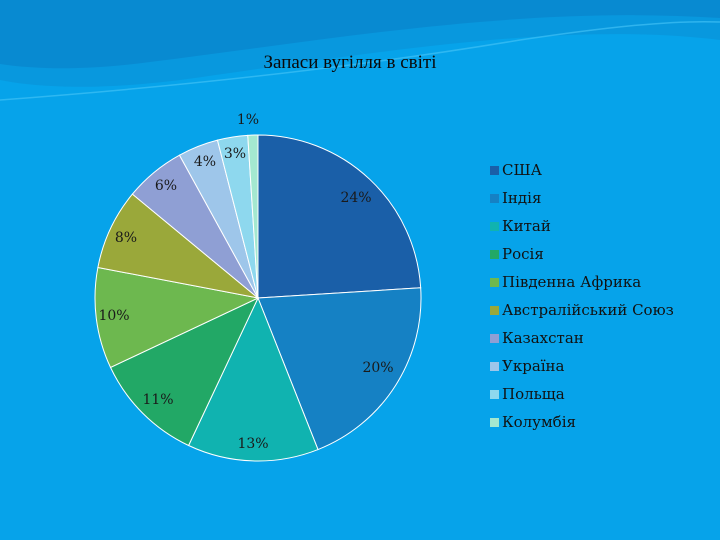 The width and height of the screenshot is (720, 540). Describe the element at coordinates (248, 120) in the screenshot. I see `slice-label-9: 1%` at that location.